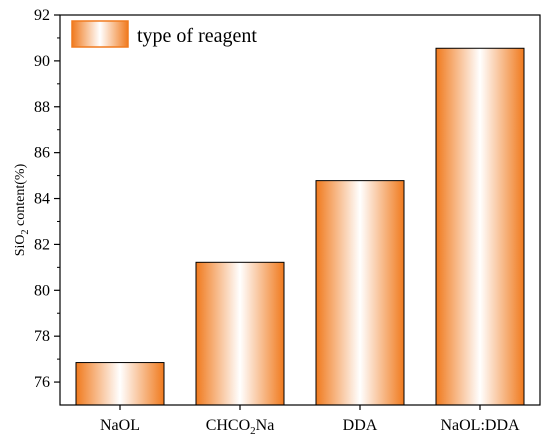 This screenshot has width=550, height=442. I want to click on x-axis-categories: NaOL CHCO2Na DDA NaOL:DDA, so click(310, 421).